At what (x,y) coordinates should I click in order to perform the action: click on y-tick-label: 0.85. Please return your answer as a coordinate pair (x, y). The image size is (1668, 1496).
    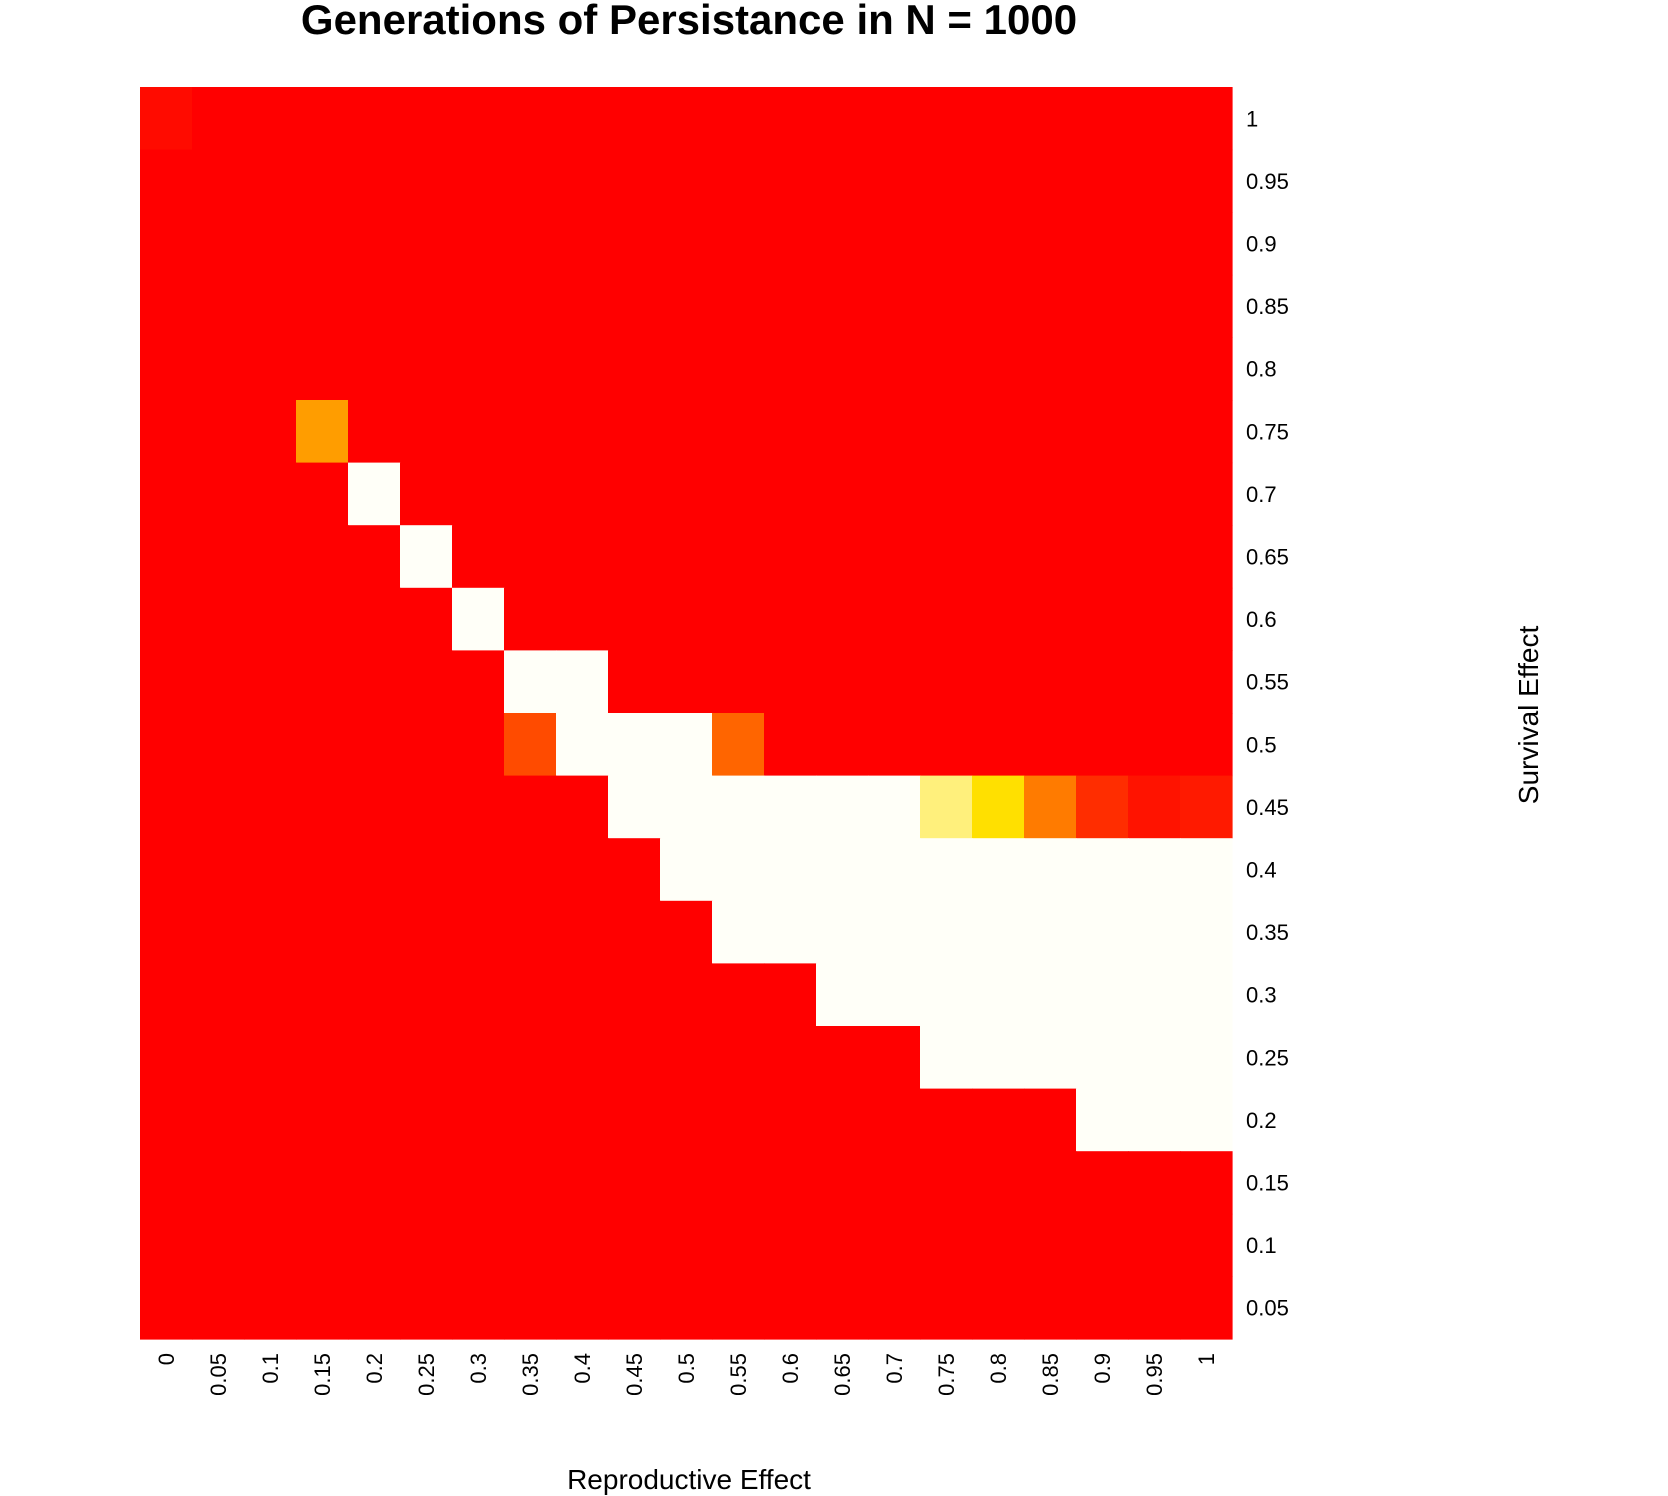
    Looking at the image, I should click on (1267, 306).